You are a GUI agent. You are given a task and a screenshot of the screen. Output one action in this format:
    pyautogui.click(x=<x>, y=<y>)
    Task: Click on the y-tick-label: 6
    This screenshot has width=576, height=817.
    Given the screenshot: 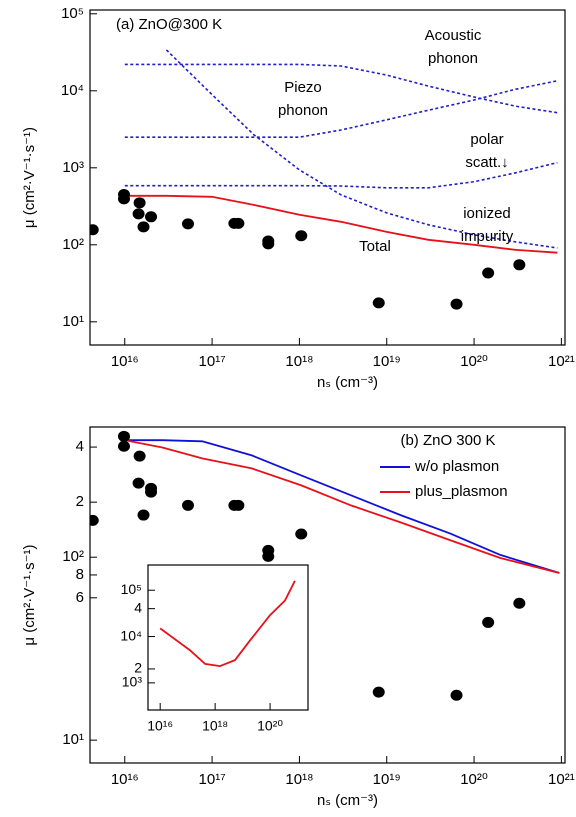 What is the action you would take?
    pyautogui.click(x=80, y=597)
    